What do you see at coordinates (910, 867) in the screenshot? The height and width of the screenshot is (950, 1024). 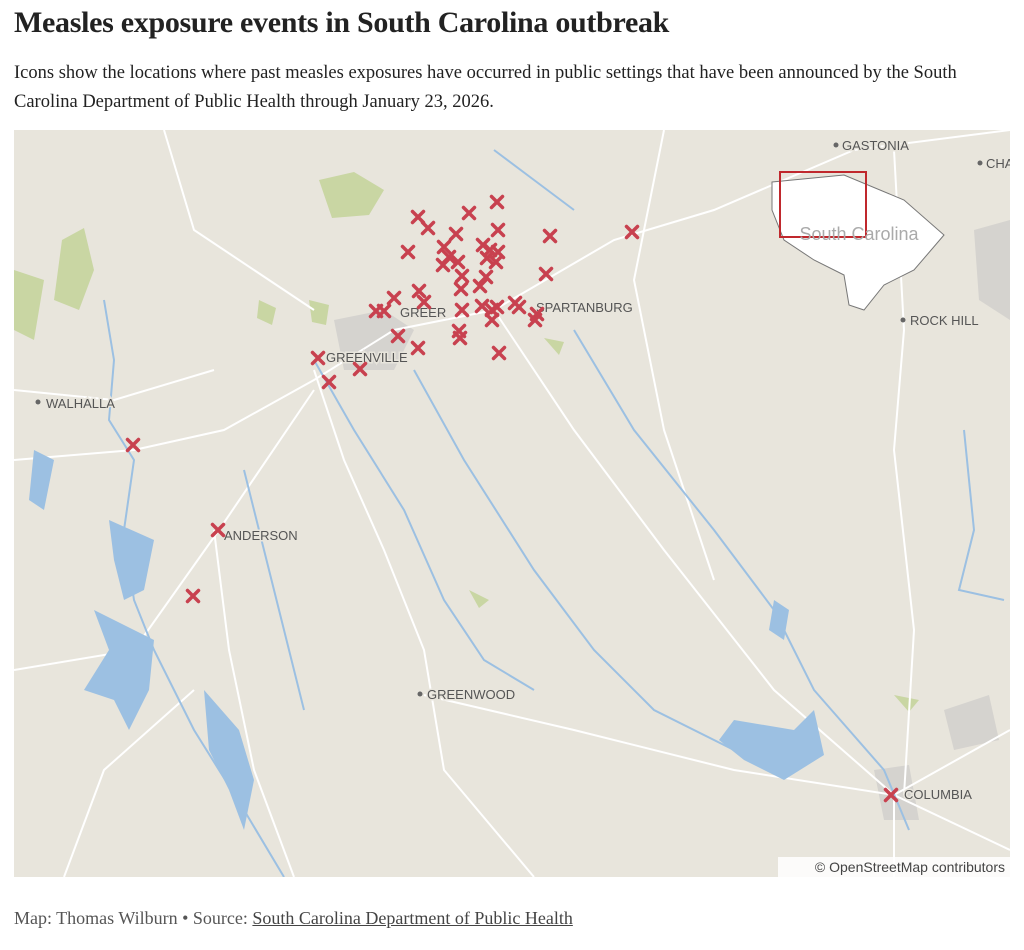 I see `attribution: © OpenStreetMap contributors` at bounding box center [910, 867].